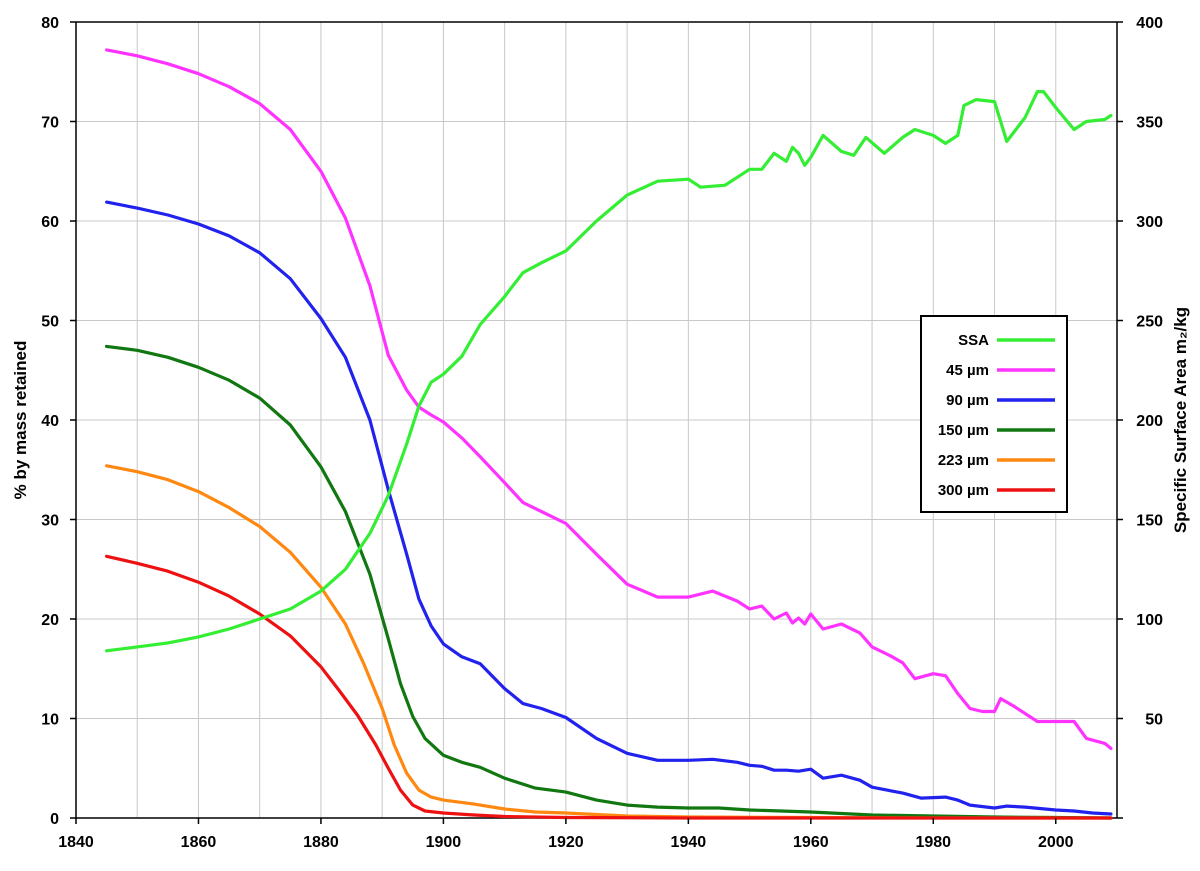 Image resolution: width=1200 pixels, height=871 pixels. What do you see at coordinates (973, 340) in the screenshot?
I see `legend-label: SSA` at bounding box center [973, 340].